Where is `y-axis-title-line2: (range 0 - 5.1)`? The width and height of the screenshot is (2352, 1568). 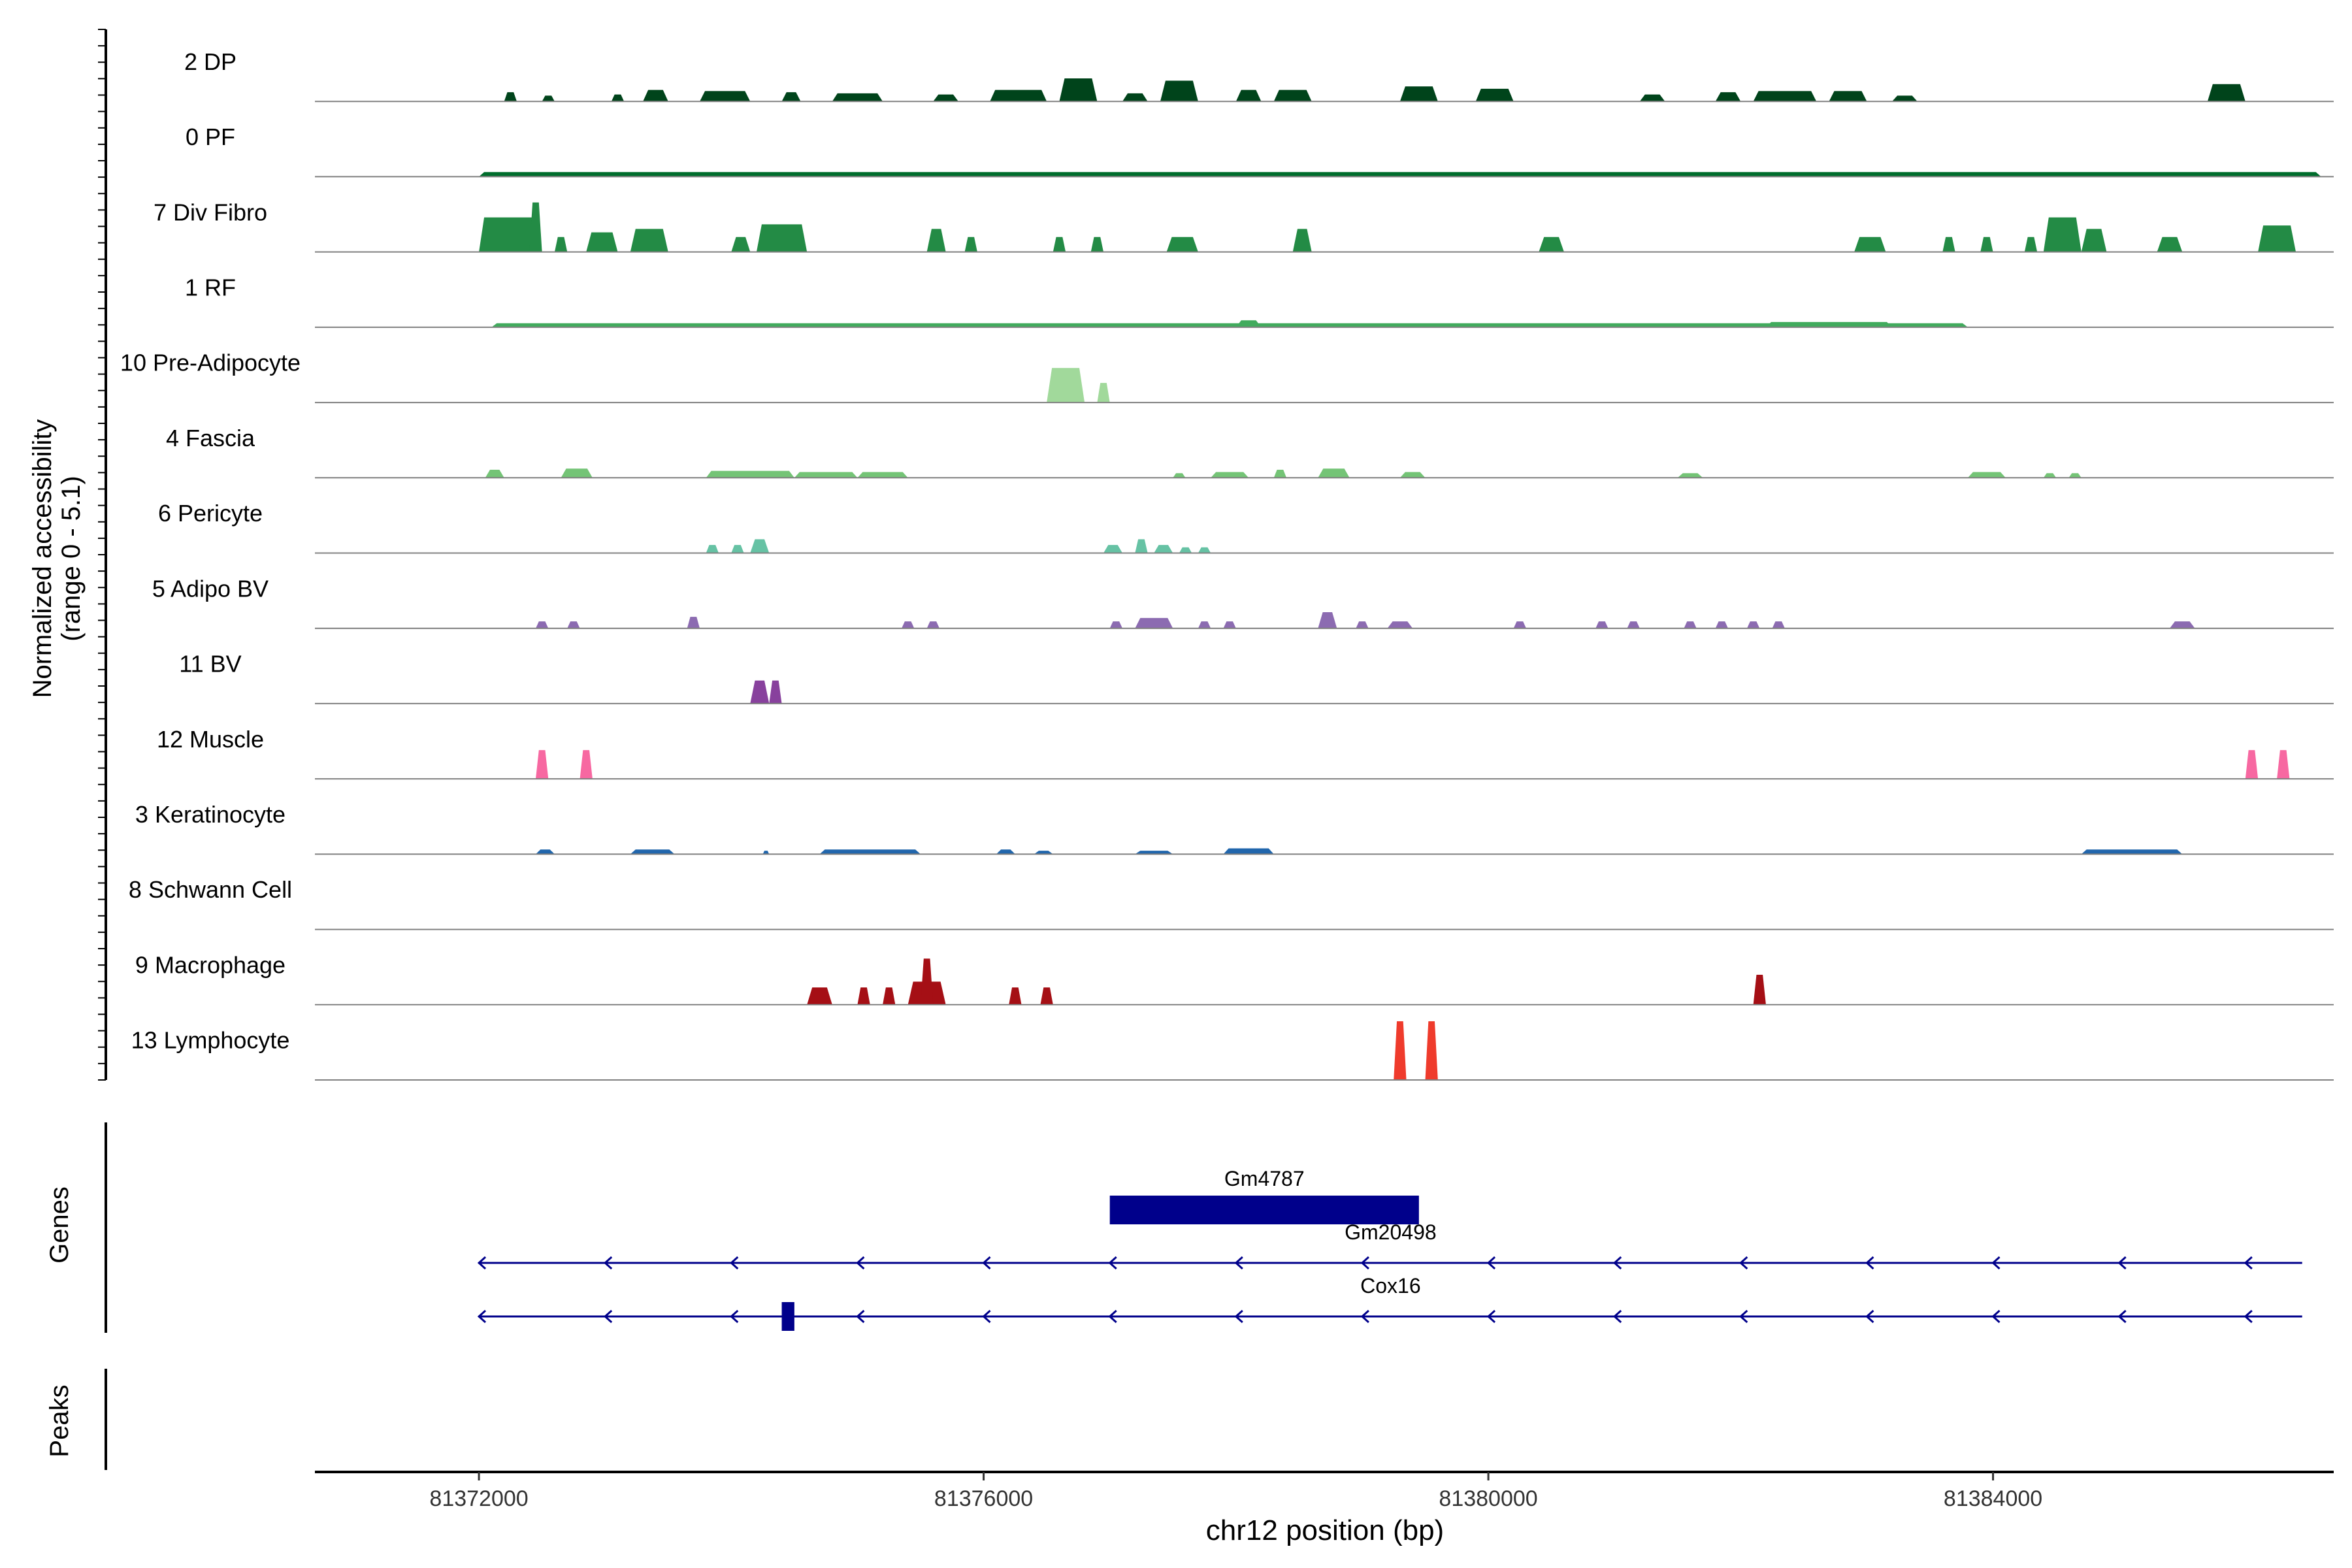
y-axis-title-line2: (range 0 - 5.1) is located at coordinates (71, 558).